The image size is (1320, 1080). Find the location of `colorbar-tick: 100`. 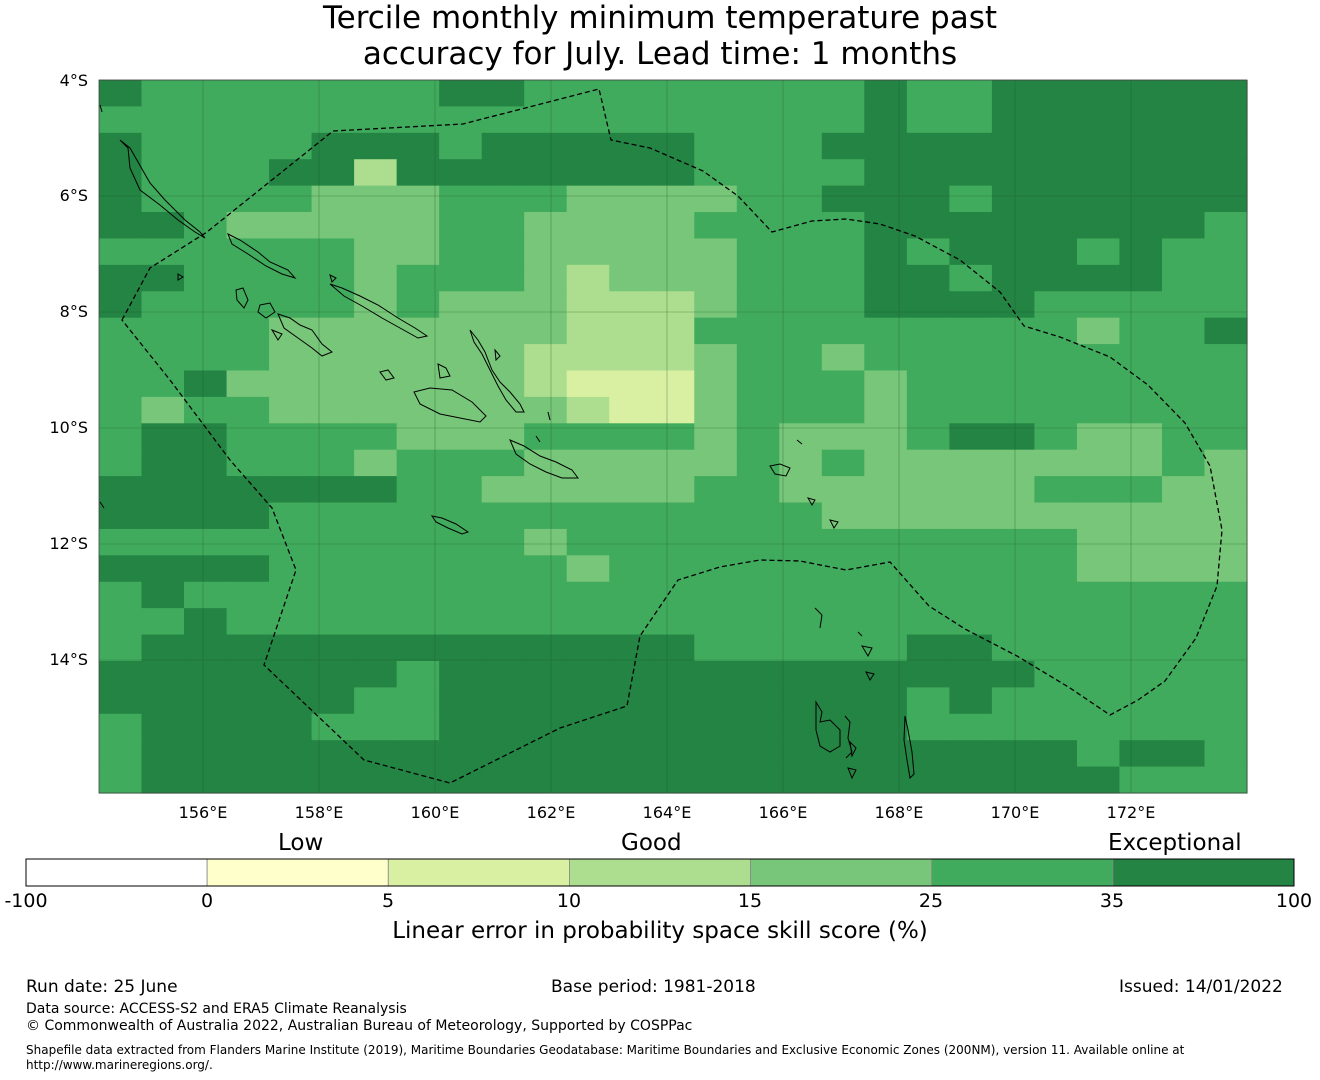

colorbar-tick: 100 is located at coordinates (1294, 901).